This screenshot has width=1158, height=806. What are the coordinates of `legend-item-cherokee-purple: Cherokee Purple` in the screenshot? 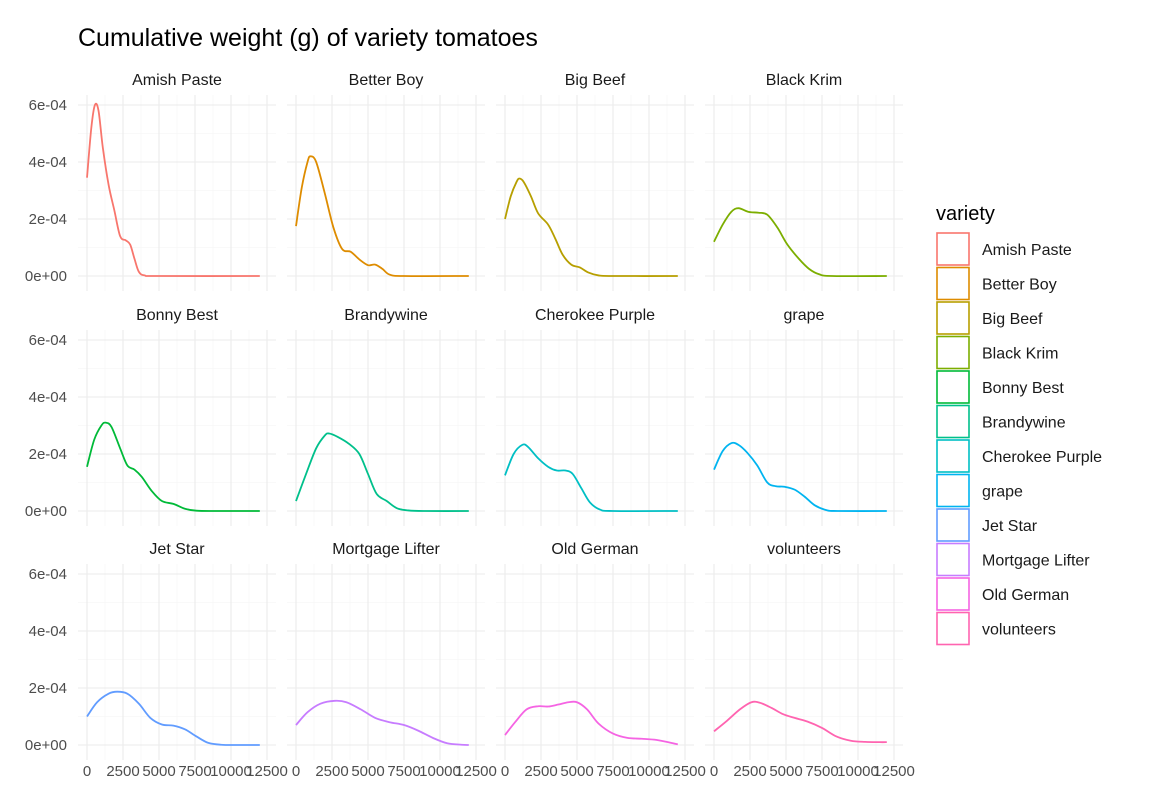 It's located at (1019, 456).